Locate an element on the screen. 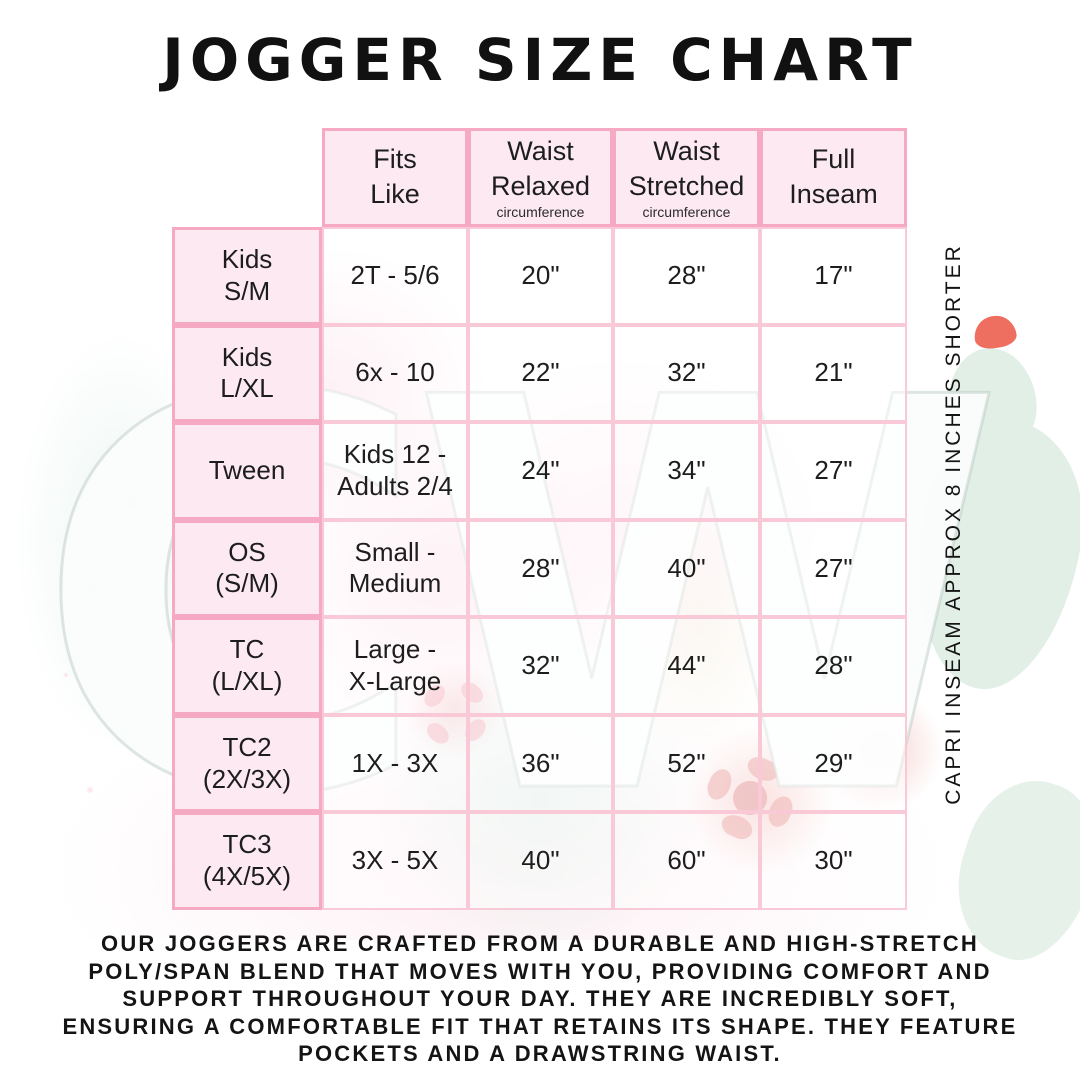  full-inseam-cell: 21" is located at coordinates (833, 373).